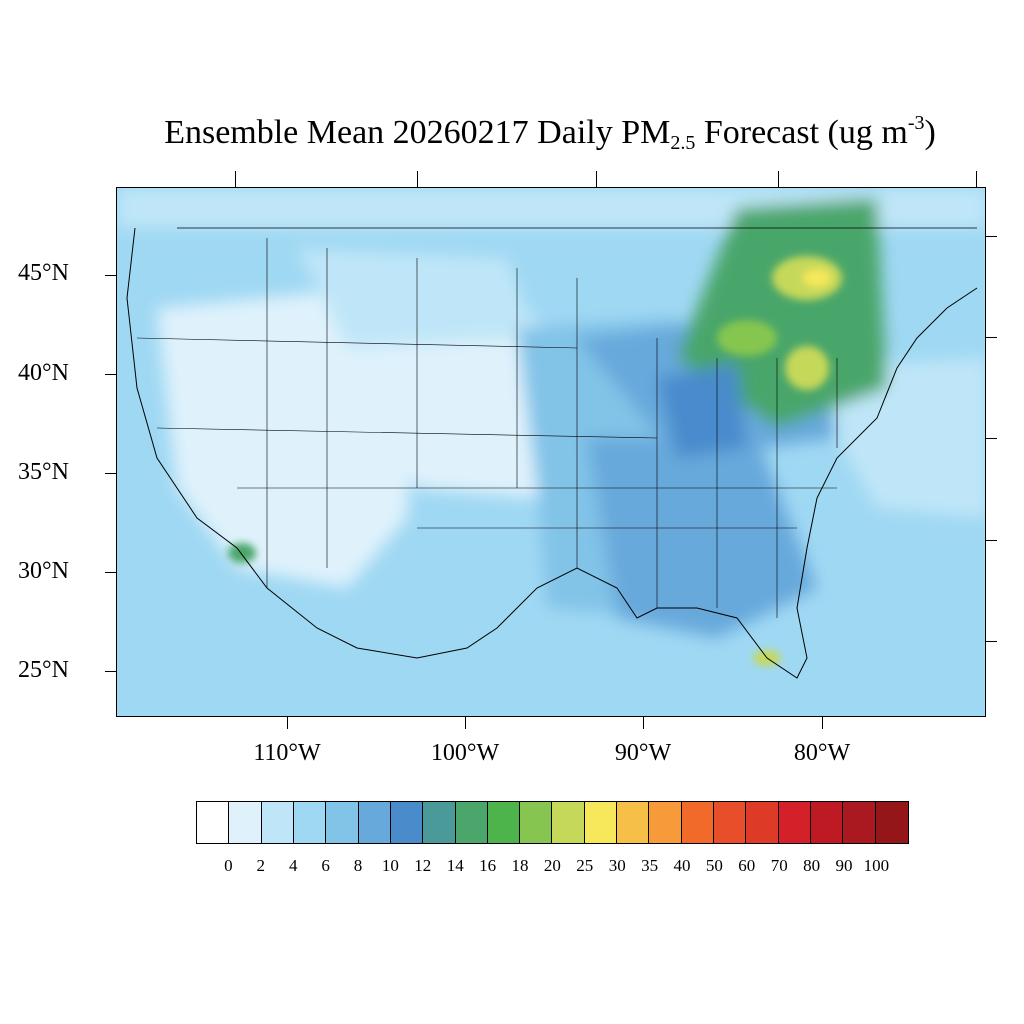 The image size is (1024, 1024). Describe the element at coordinates (643, 753) in the screenshot. I see `lon-label-90w: 90°W` at that location.